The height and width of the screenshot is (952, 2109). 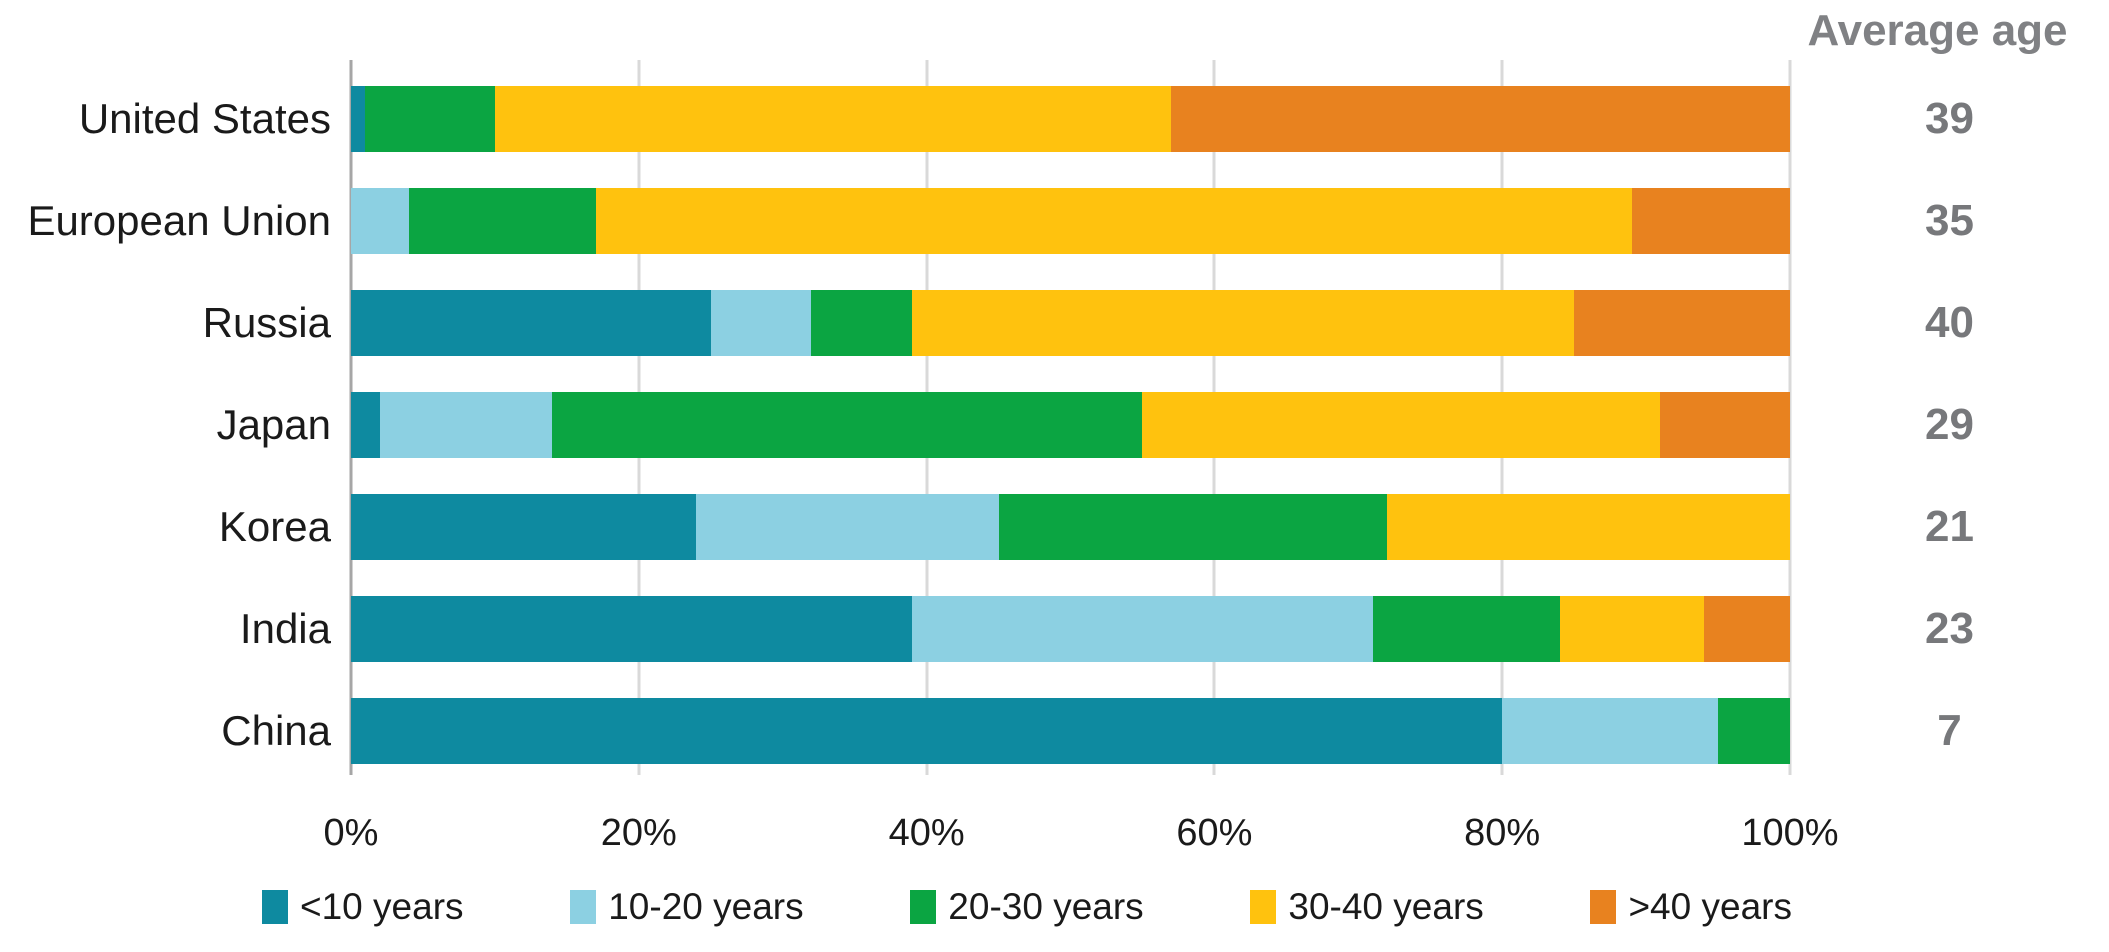 What do you see at coordinates (1710, 906) in the screenshot?
I see `legend-label: >40 years` at bounding box center [1710, 906].